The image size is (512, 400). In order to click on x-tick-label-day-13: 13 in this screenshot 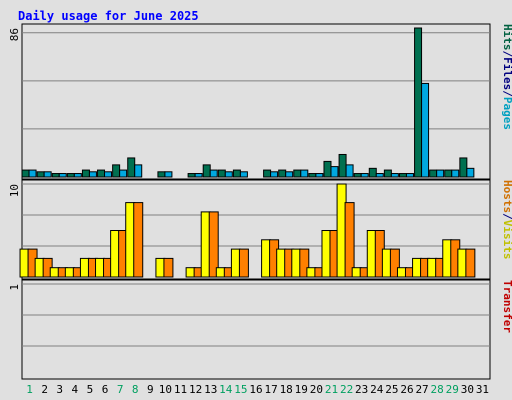, I will do `click(210, 389)`.